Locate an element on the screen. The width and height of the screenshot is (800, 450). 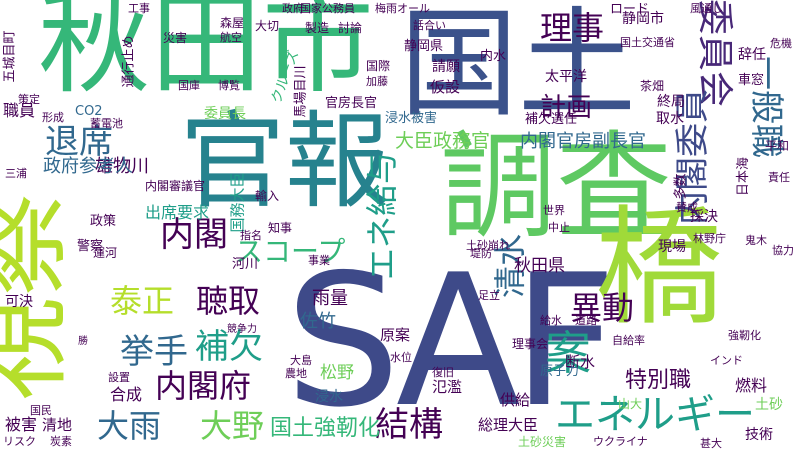
word-jinin: 辞任 is located at coordinates (752, 55).